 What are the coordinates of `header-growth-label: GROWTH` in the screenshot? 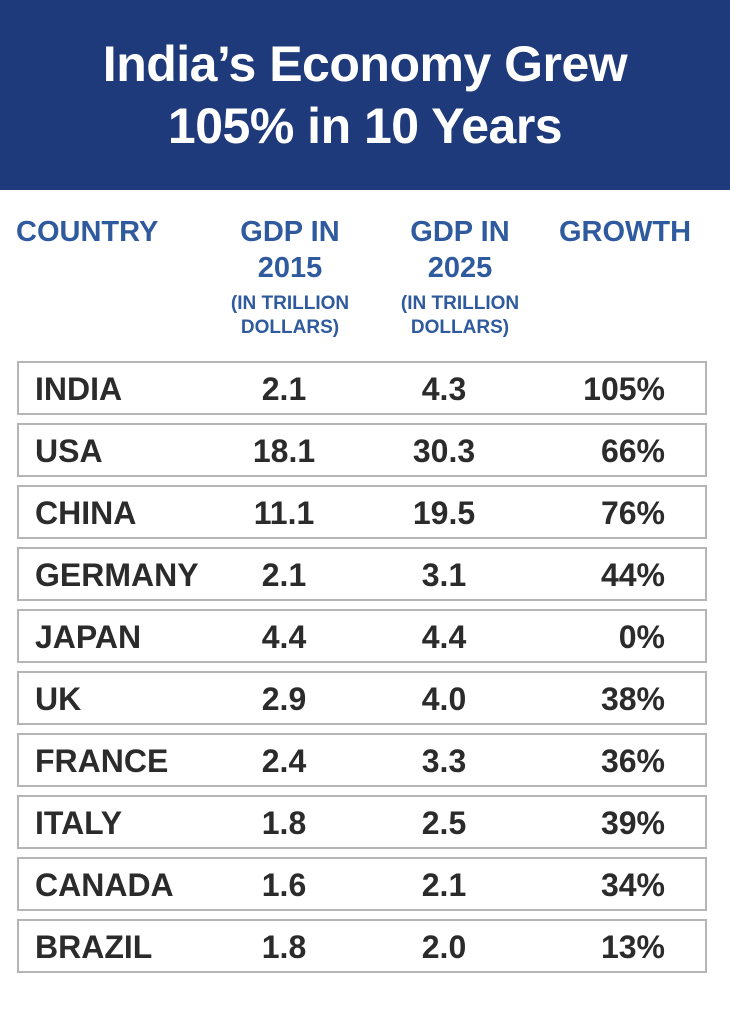 It's located at (625, 232).